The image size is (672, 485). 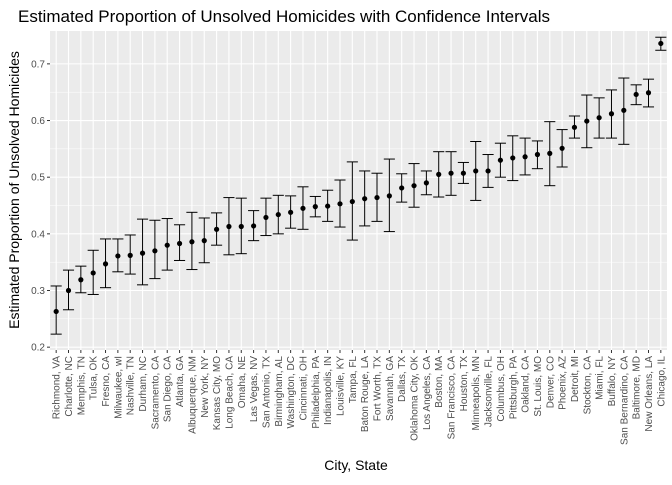 What do you see at coordinates (279, 391) in the screenshot?
I see `x-tick-label: Birmingham, AL` at bounding box center [279, 391].